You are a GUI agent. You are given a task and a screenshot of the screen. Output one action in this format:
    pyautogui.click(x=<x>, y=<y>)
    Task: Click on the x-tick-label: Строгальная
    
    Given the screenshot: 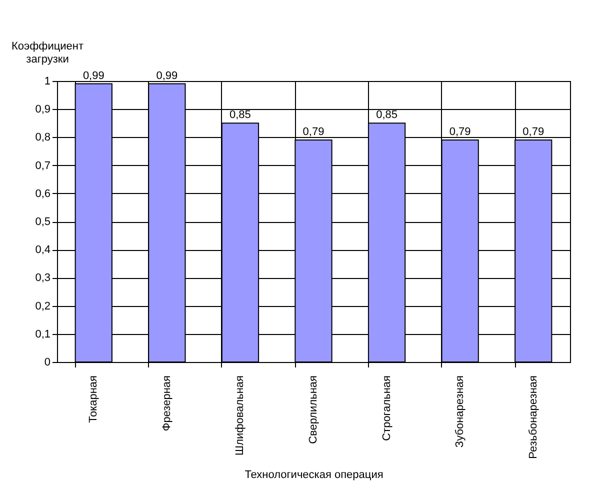 What is the action you would take?
    pyautogui.click(x=386, y=408)
    